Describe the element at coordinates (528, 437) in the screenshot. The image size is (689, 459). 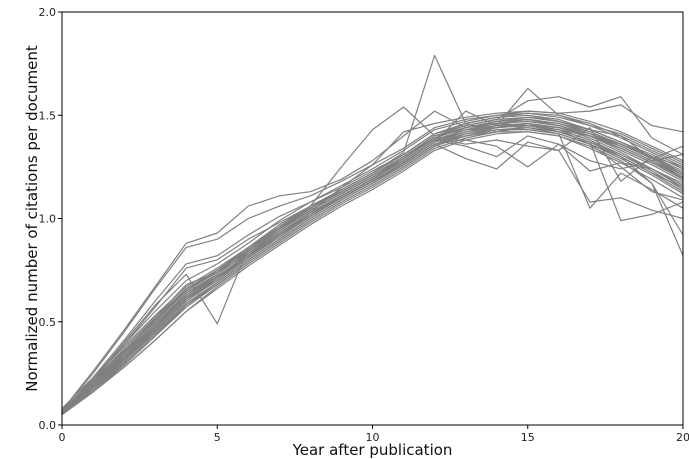
I see `x-tick-label: 15` at that location.